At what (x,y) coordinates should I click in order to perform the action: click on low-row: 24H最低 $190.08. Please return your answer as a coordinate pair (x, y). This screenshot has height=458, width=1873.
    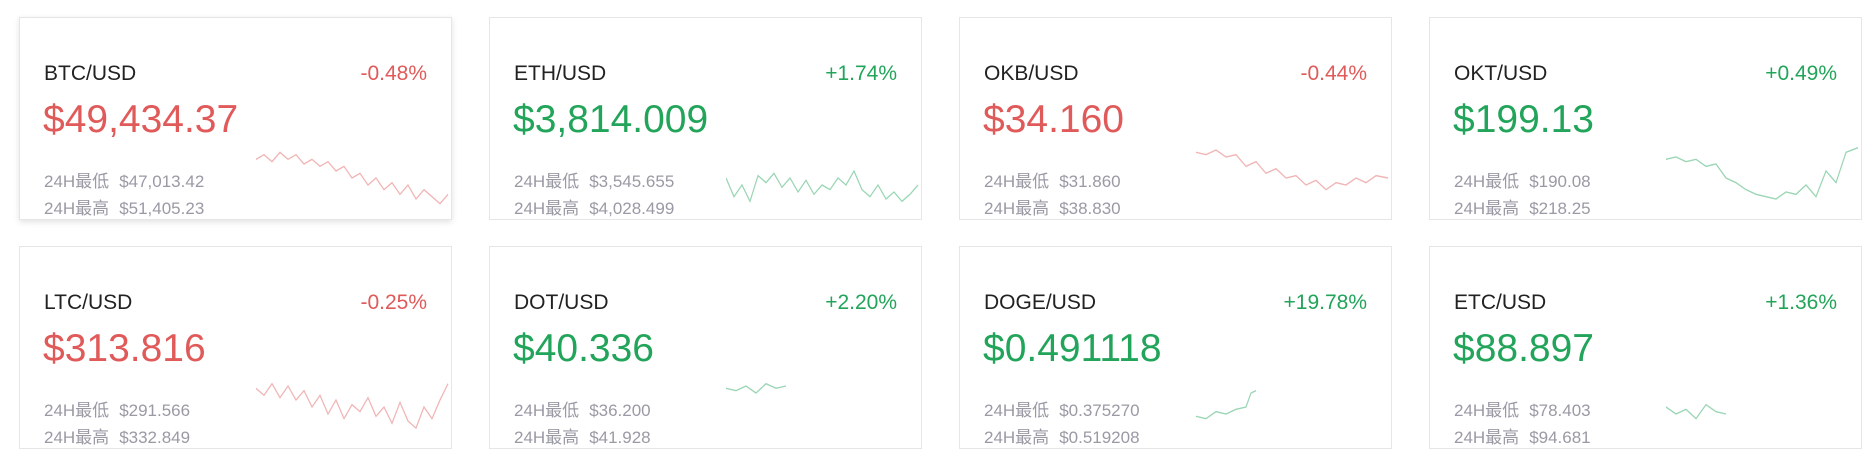
    Looking at the image, I should click on (1522, 179).